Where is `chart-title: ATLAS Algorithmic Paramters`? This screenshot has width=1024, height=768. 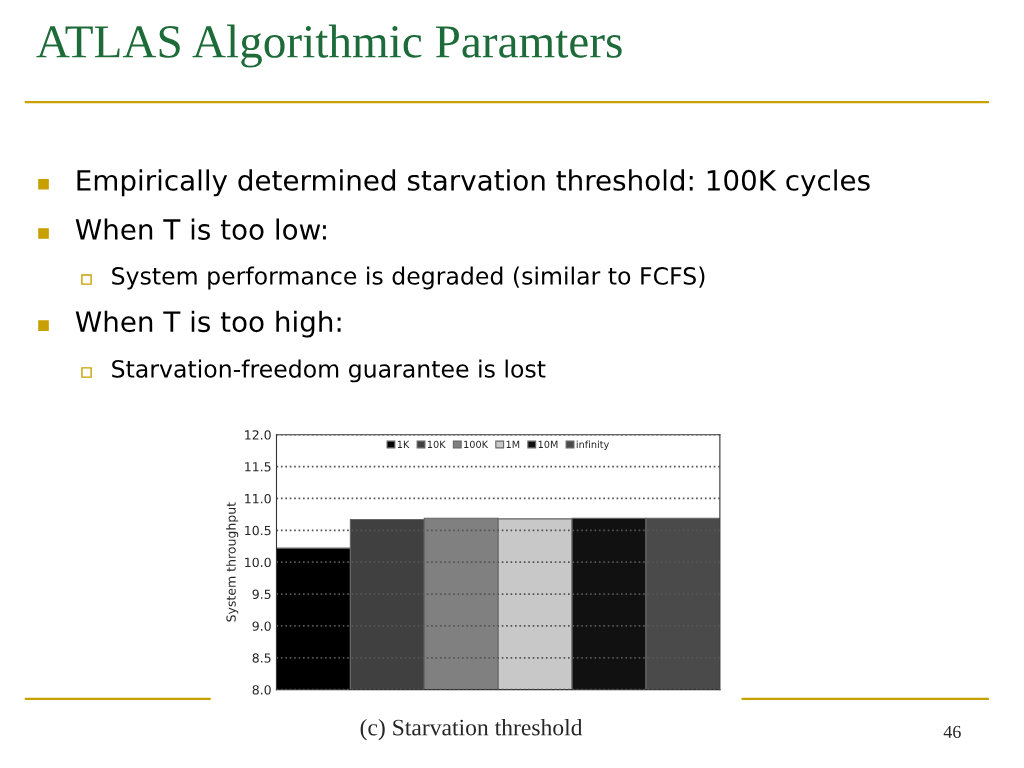
chart-title: ATLAS Algorithmic Paramters is located at coordinates (329, 46).